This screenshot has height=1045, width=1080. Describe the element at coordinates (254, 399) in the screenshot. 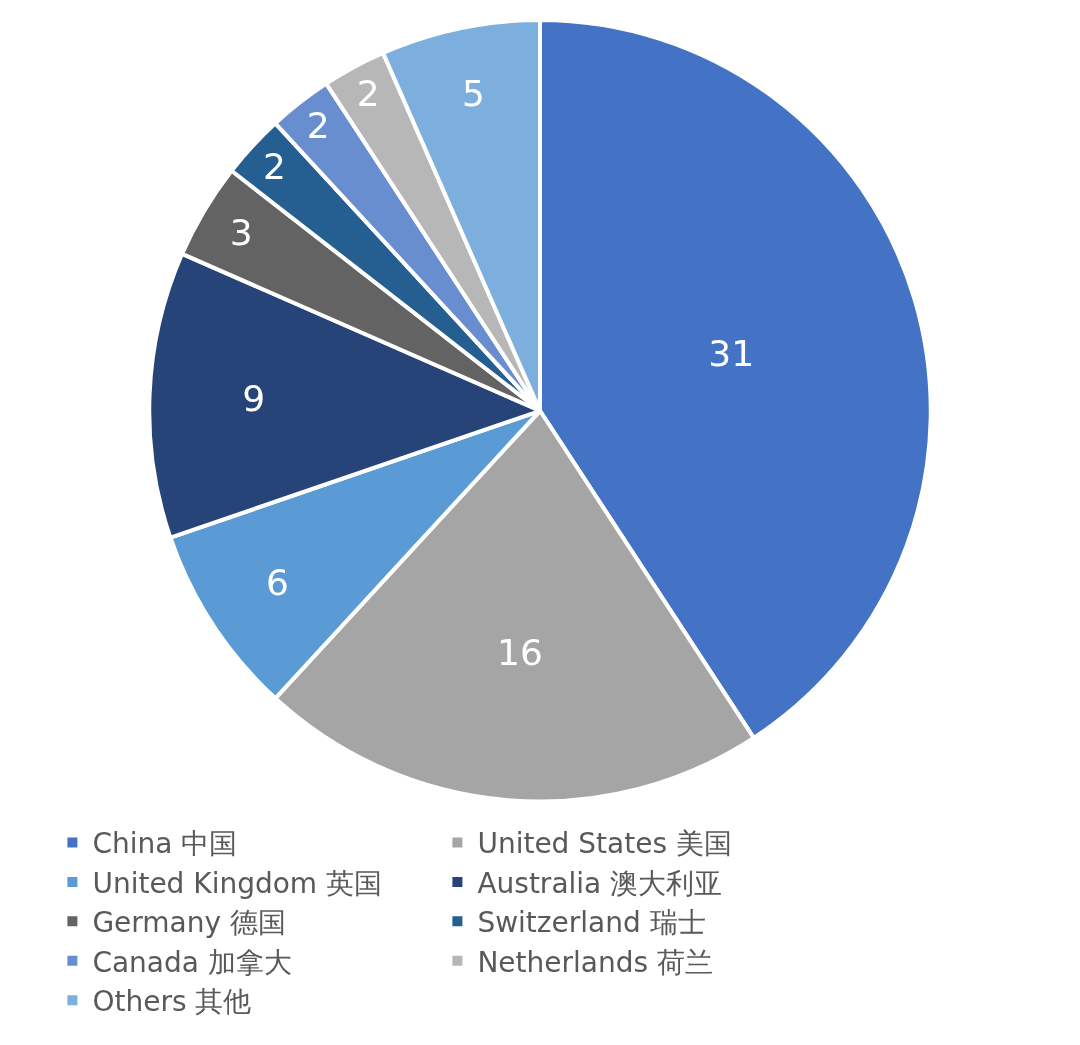

I see `data-label: 9` at that location.